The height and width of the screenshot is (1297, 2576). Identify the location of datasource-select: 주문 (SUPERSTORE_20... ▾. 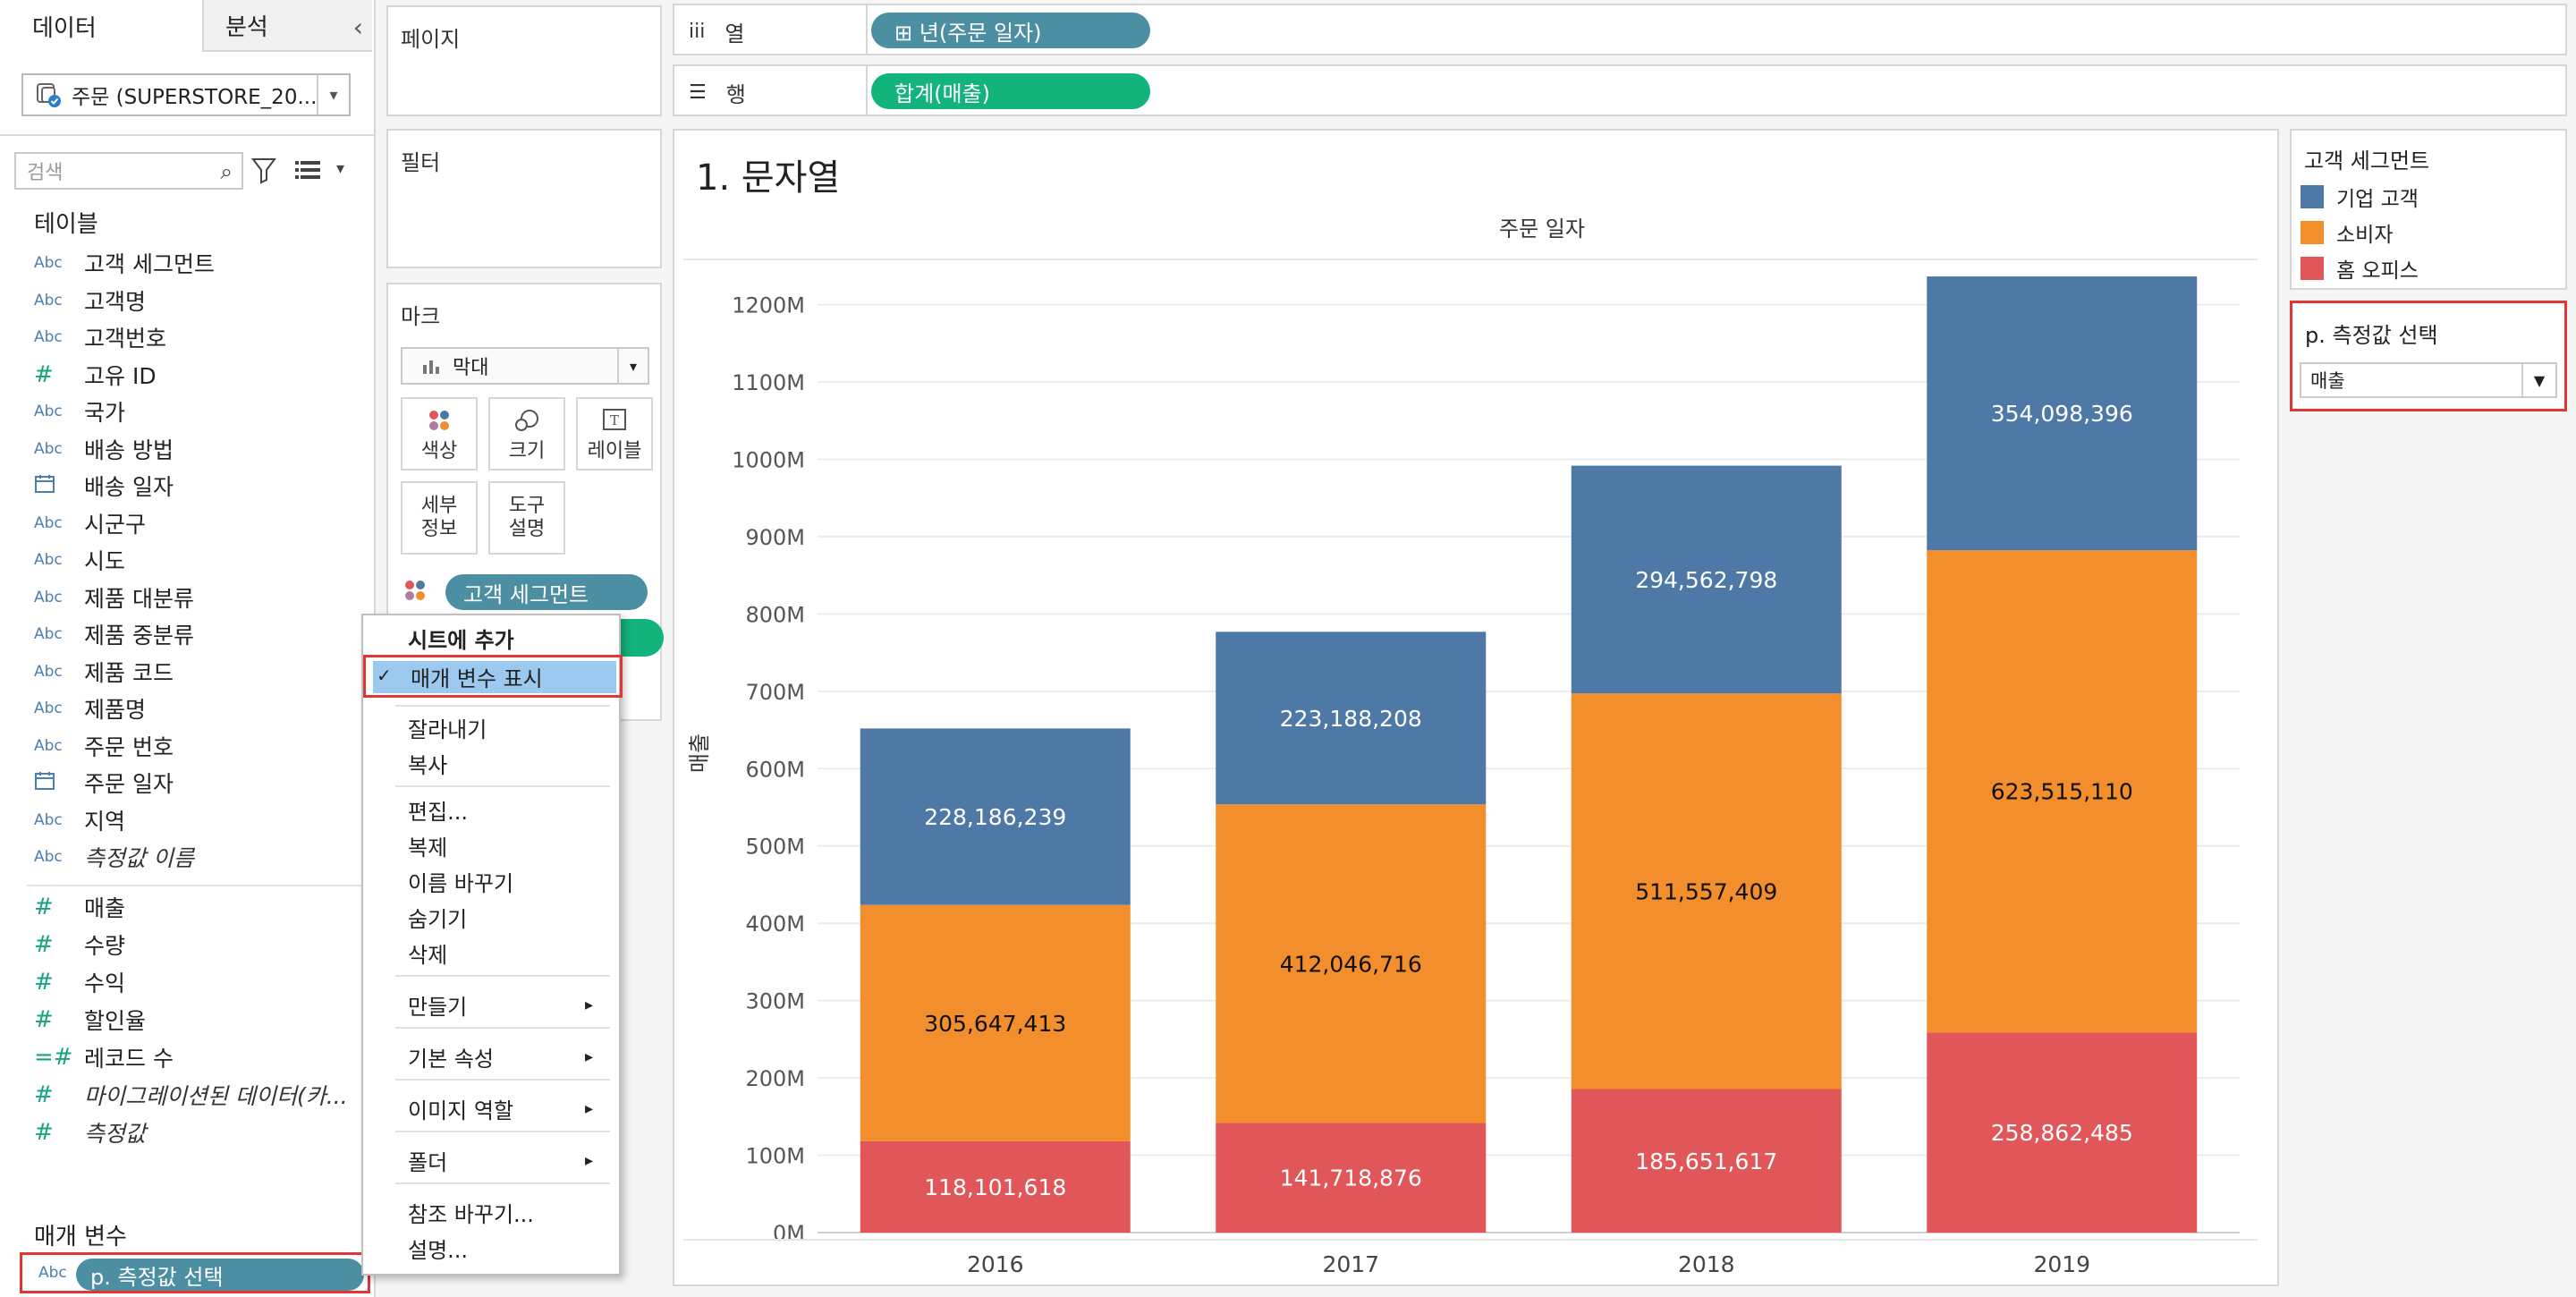
(186, 94).